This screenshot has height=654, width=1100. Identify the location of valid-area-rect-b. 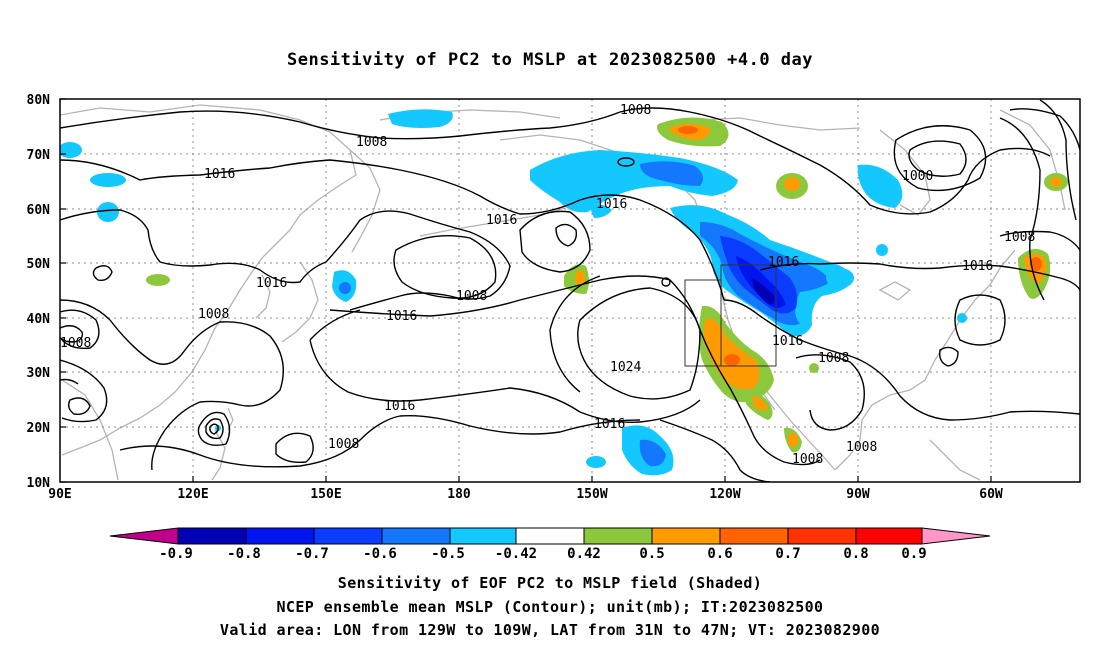
(748, 315).